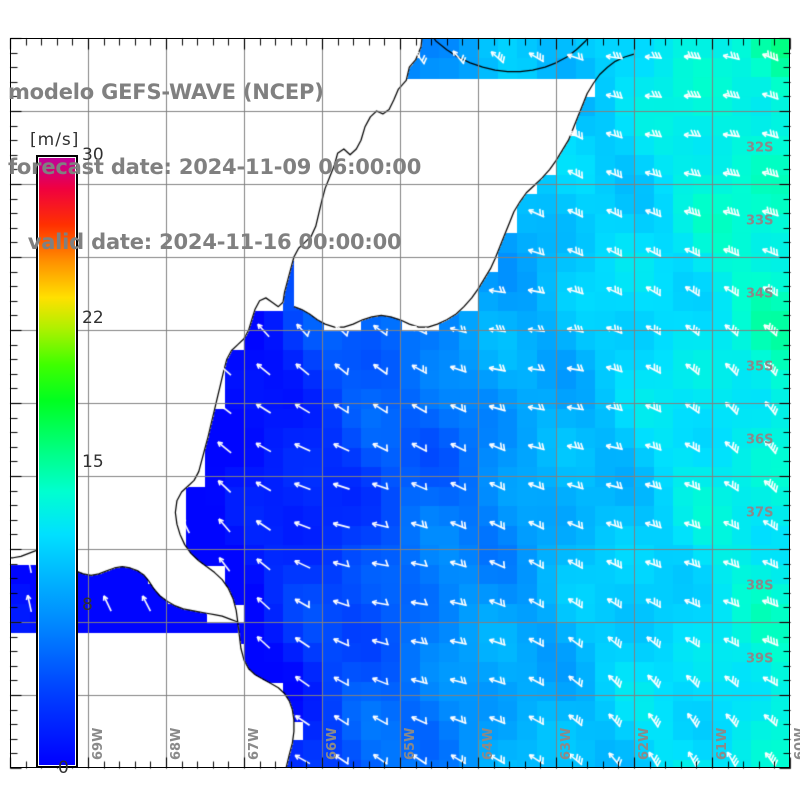 This screenshot has height=800, width=800. Describe the element at coordinates (214, 242) in the screenshot. I see `valid-date-label: valid date: 2024-11-16 00:00:00` at that location.